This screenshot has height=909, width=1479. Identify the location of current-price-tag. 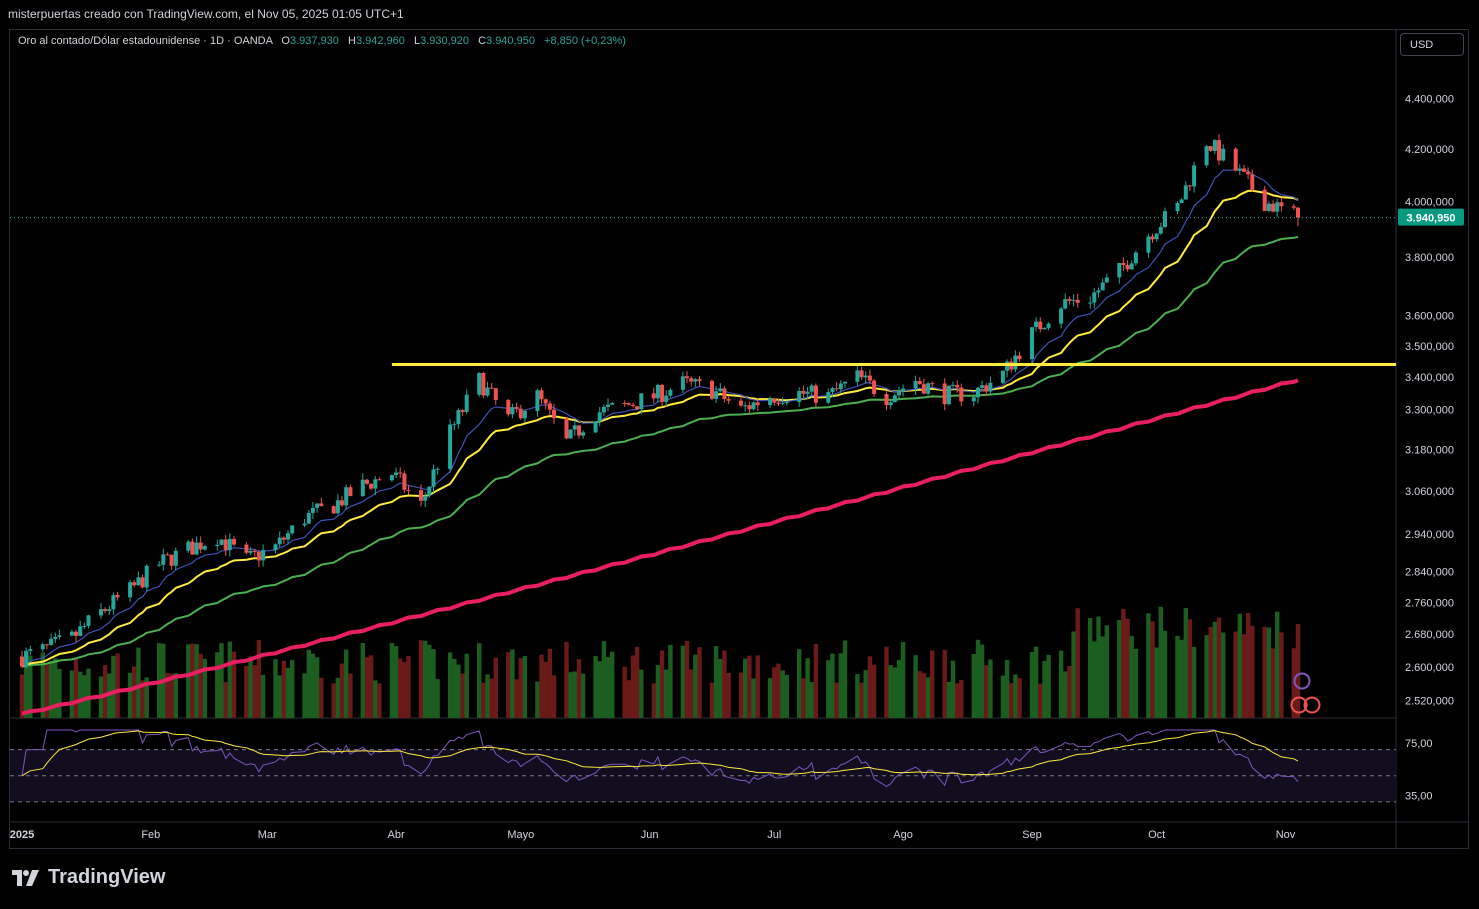
(1431, 217).